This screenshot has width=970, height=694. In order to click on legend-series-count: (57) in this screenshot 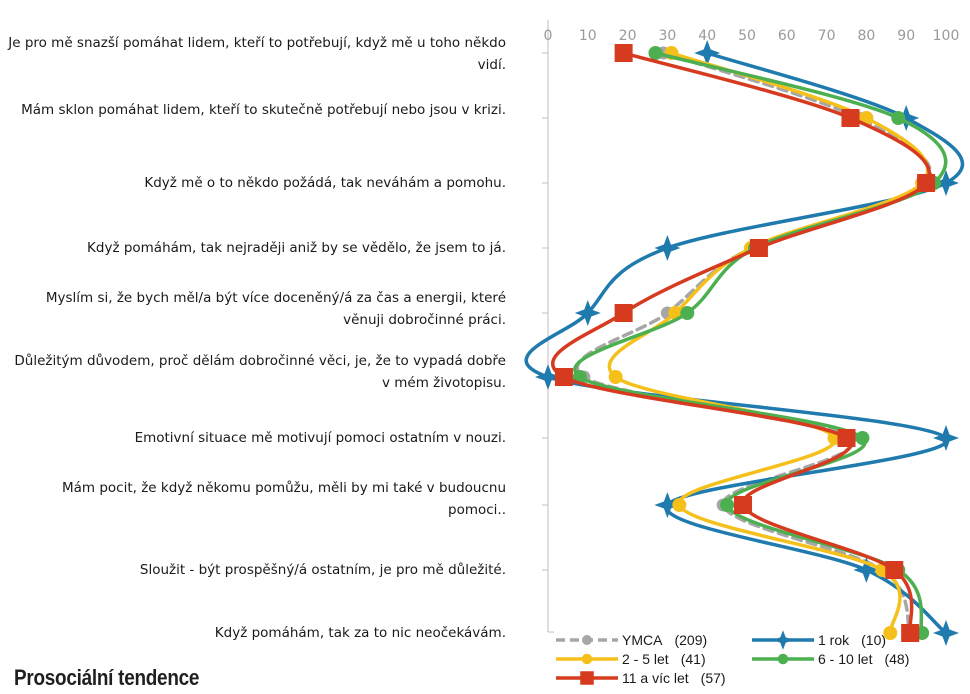, I will do `click(713, 678)`.